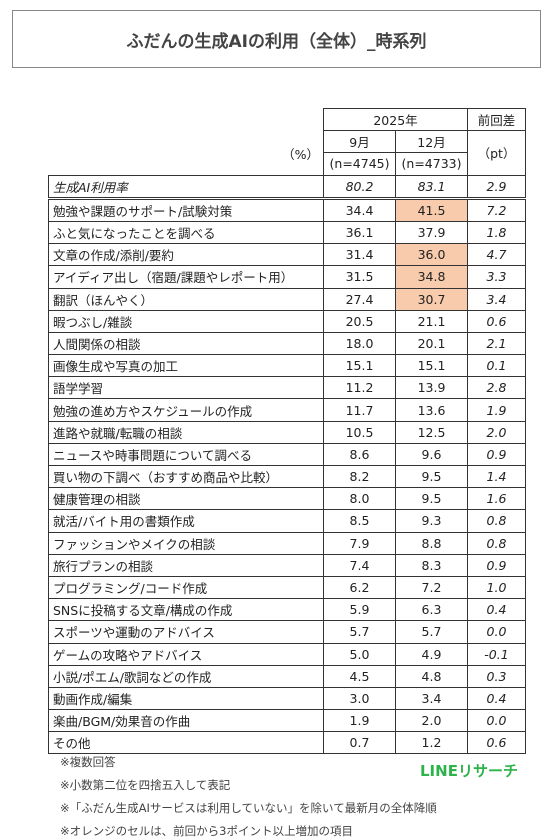 This screenshot has width=560, height=839. Describe the element at coordinates (287, 521) in the screenshot. I see `table-row: 就活/バイト用の書類作成 8.5 9.3 0.8` at that location.